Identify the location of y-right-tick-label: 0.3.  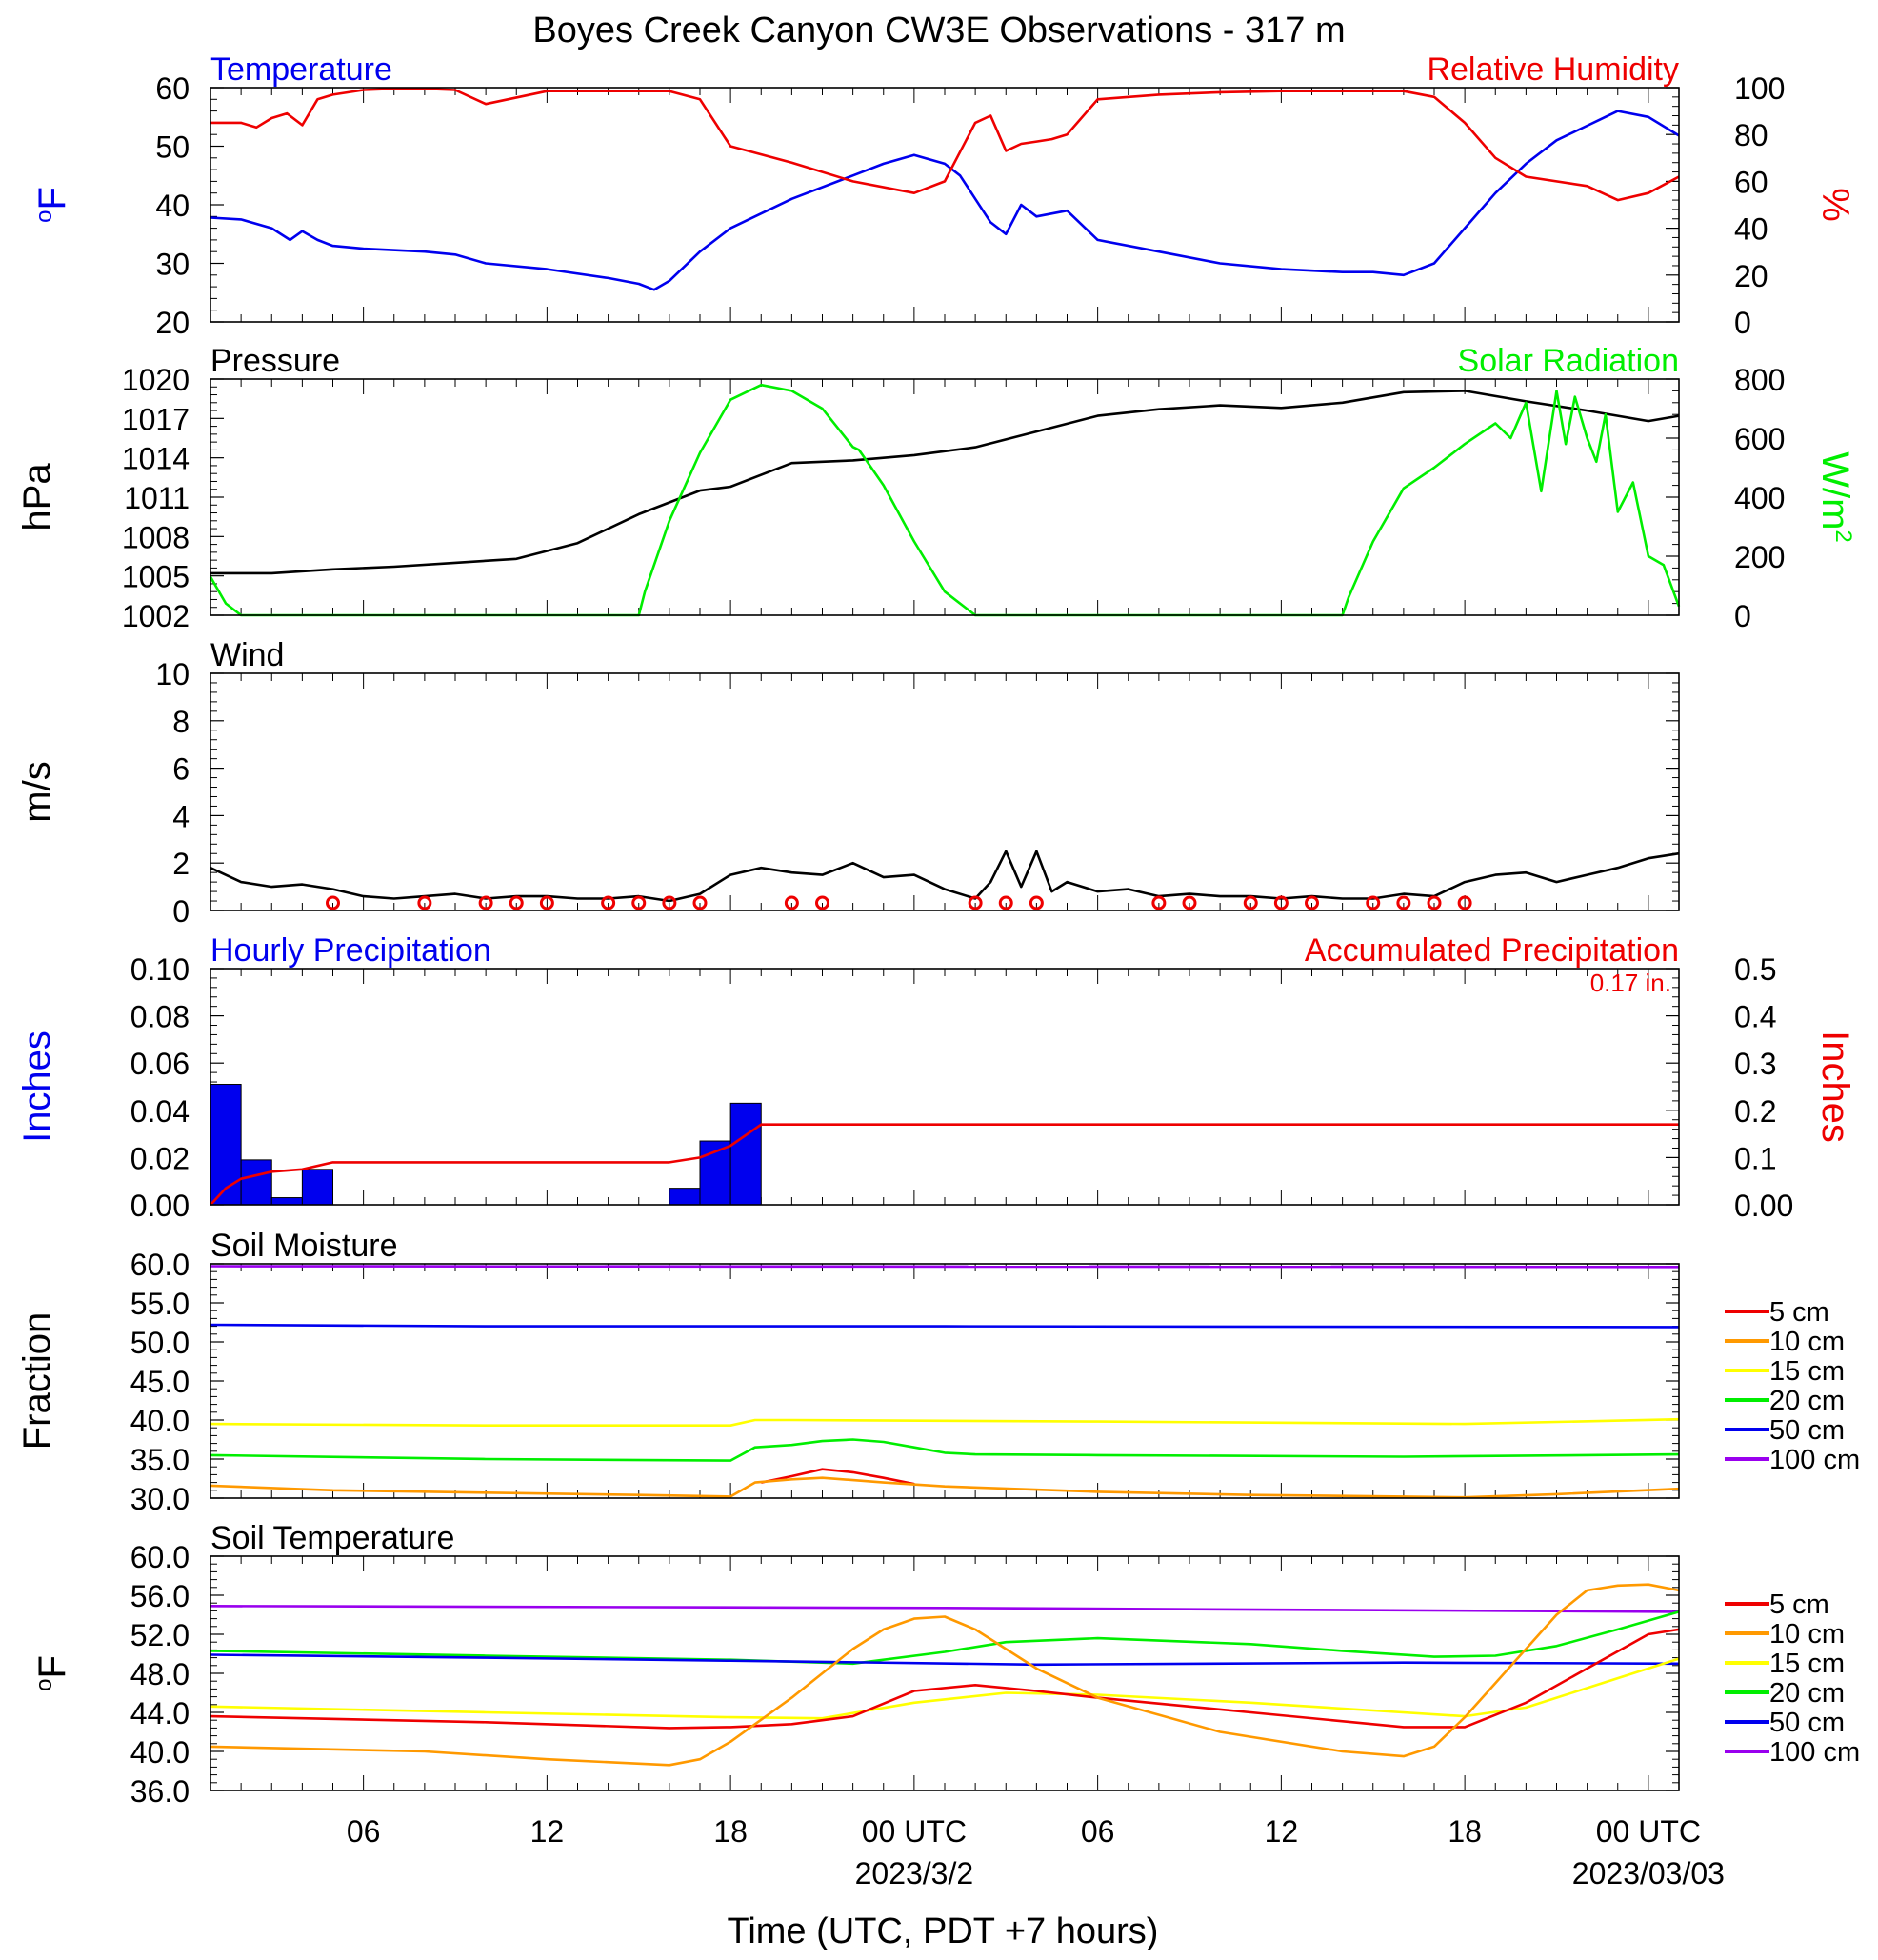
(1755, 1064).